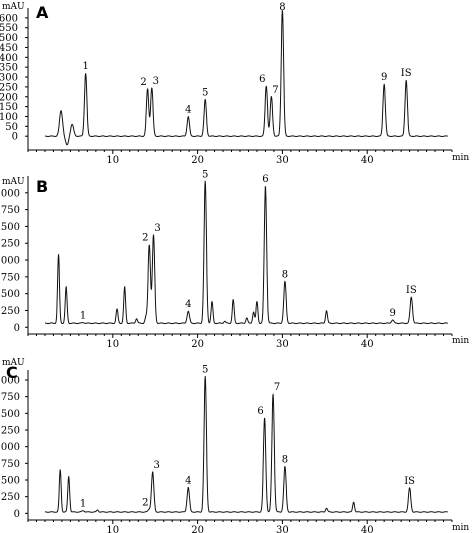  What do you see at coordinates (9, 48) in the screenshot?
I see `y-tick-label: 450` at bounding box center [9, 48].